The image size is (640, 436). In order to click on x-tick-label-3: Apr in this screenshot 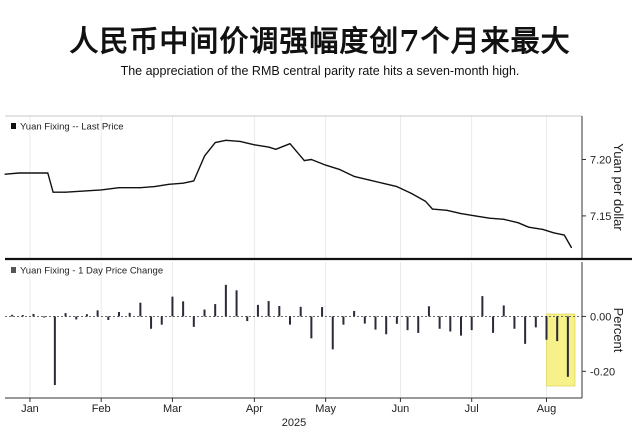, I will do `click(254, 409)`.